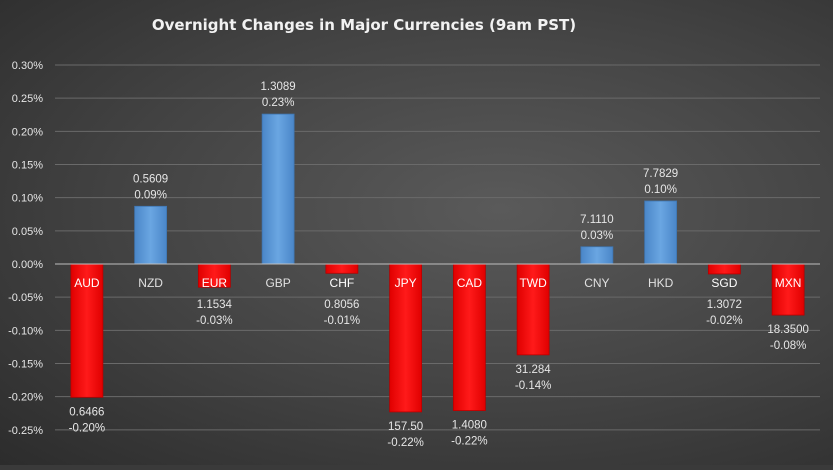 The height and width of the screenshot is (470, 833). I want to click on category-label: AUD, so click(87, 283).